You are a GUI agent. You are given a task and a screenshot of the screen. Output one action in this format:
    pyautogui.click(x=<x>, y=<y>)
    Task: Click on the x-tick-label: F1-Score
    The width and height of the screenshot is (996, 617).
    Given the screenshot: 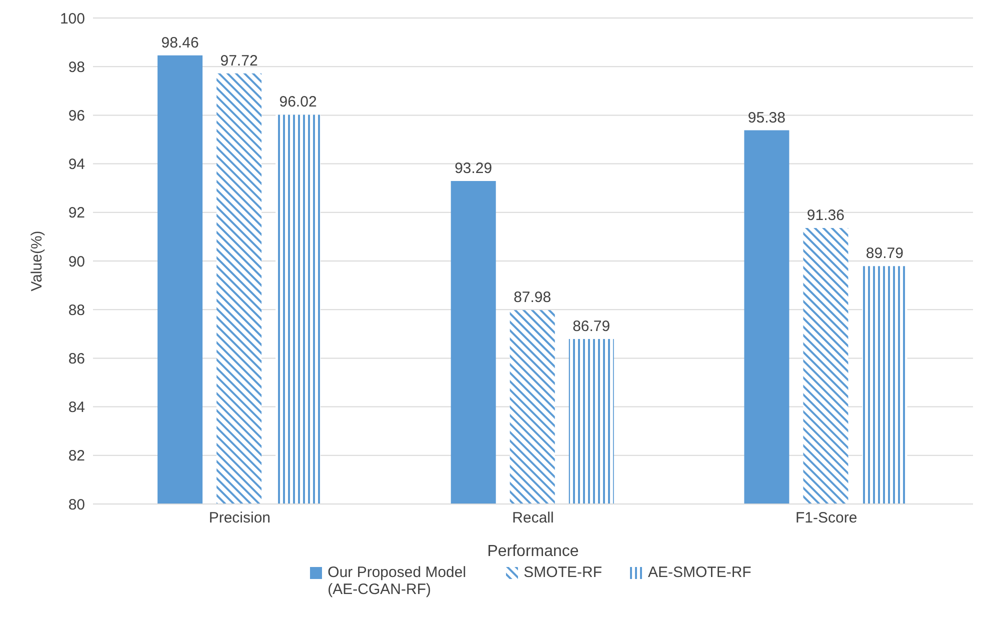 What is the action you would take?
    pyautogui.click(x=826, y=518)
    